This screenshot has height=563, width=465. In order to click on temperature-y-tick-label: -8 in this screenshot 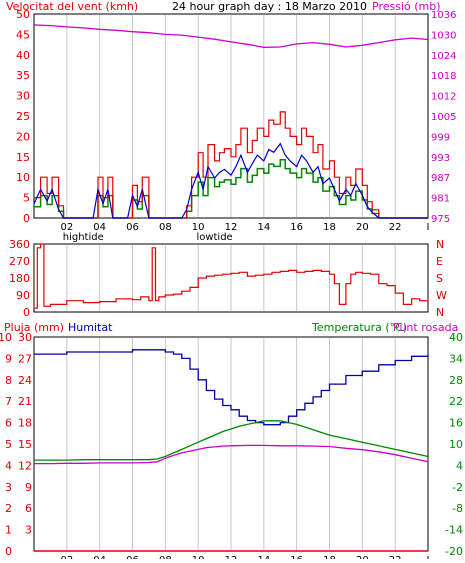, I will do `click(457, 508)`.